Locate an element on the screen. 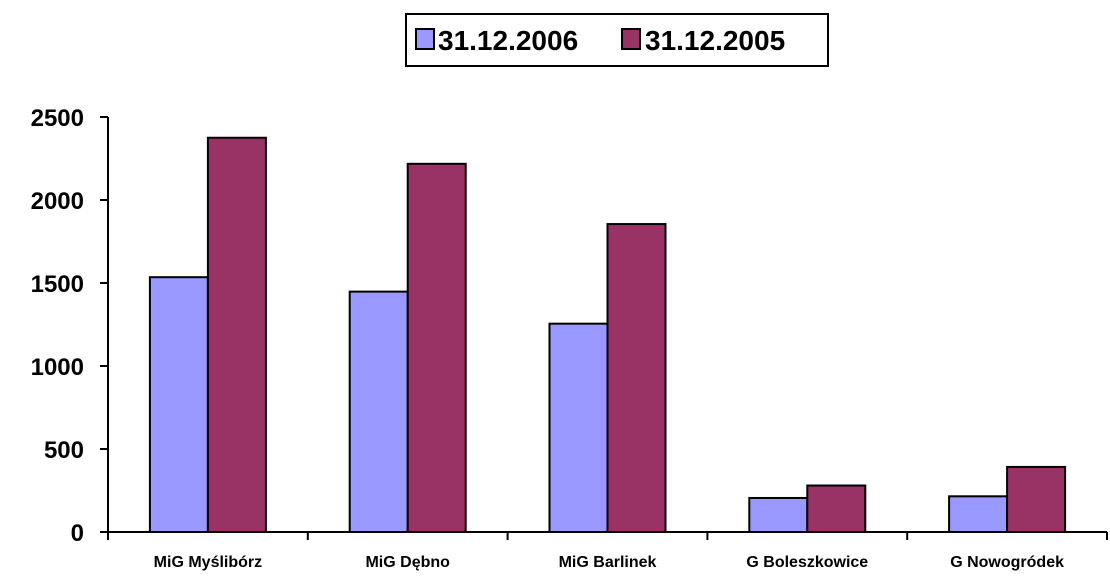 Image resolution: width=1110 pixels, height=576 pixels. x-category-label: G Boleszkowice is located at coordinates (807, 562).